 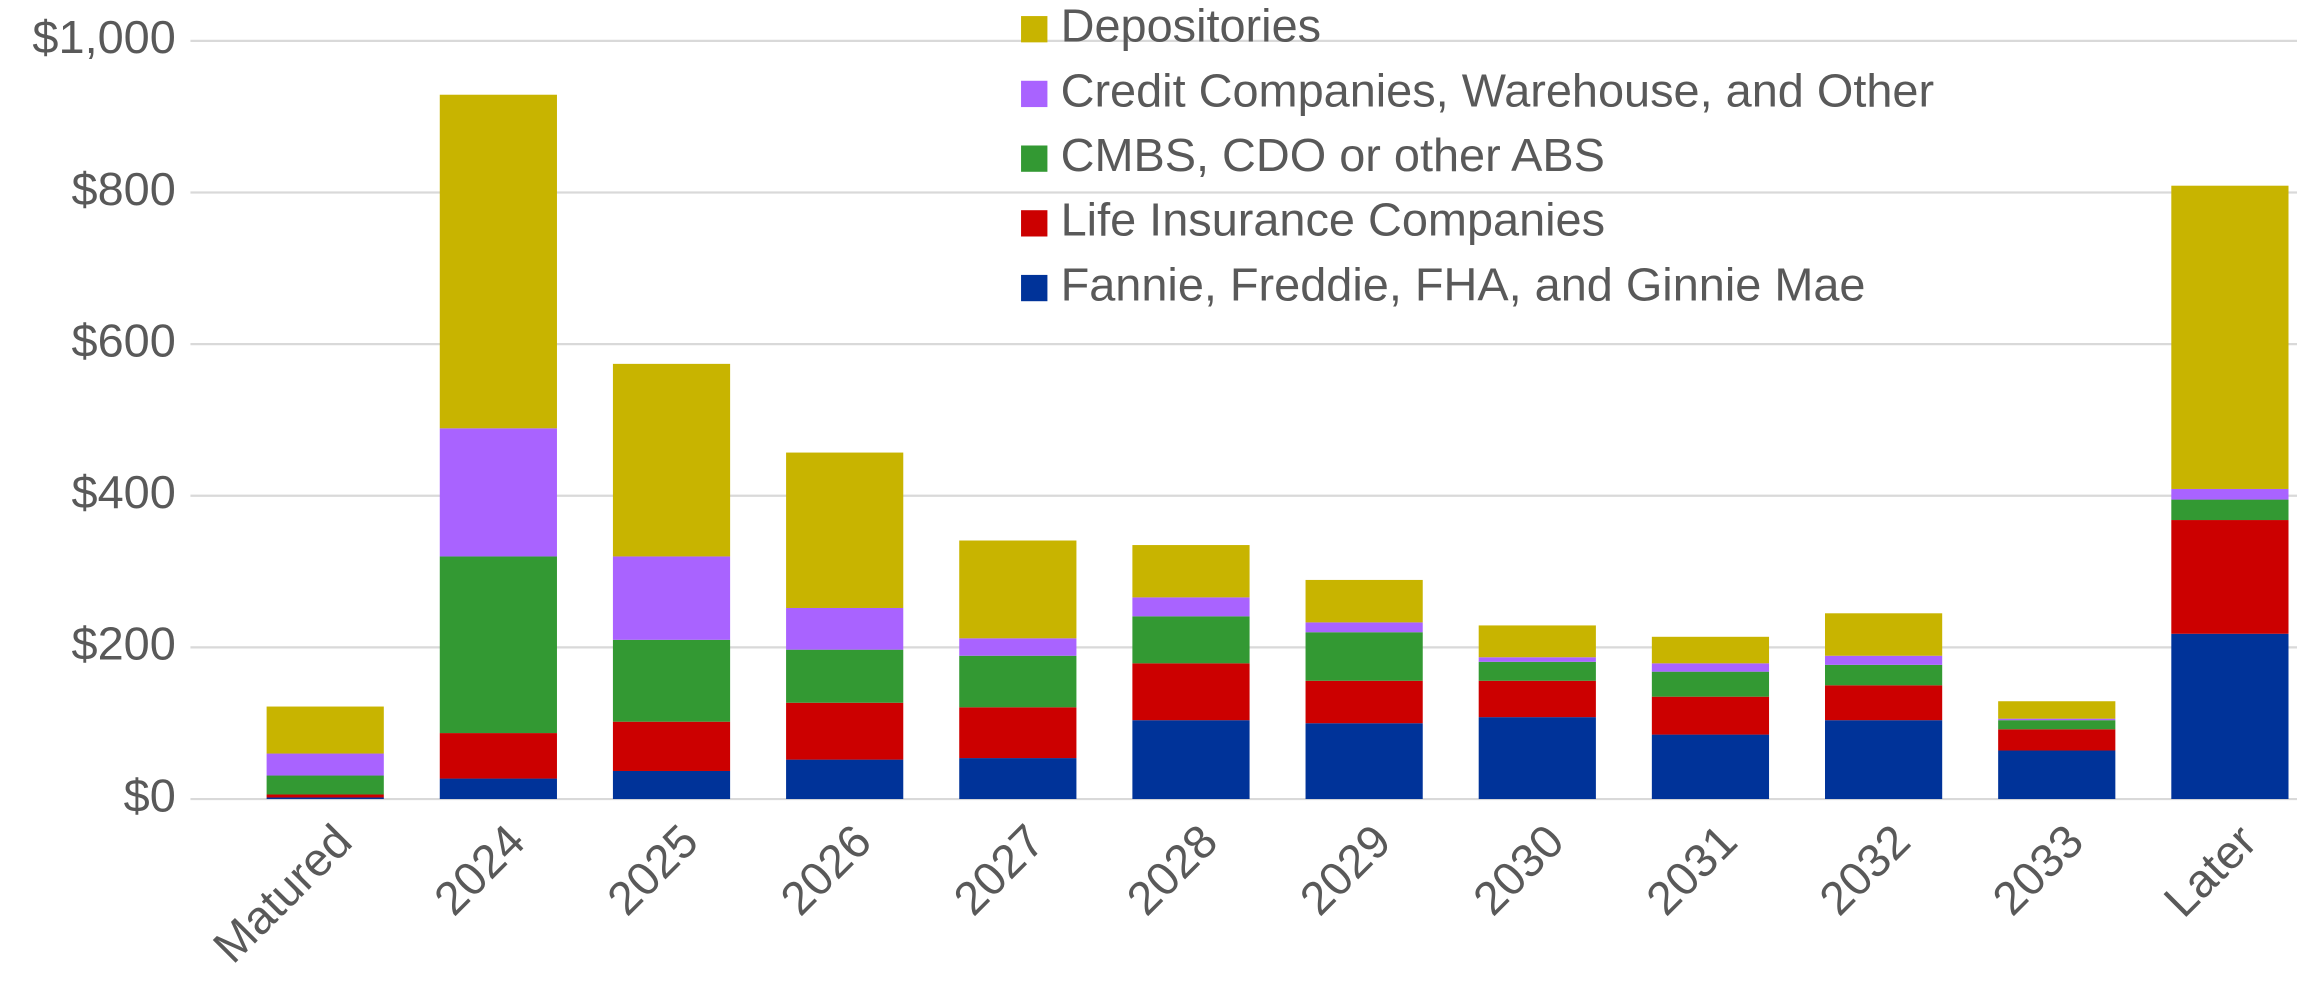 What do you see at coordinates (282, 894) in the screenshot?
I see `x-tick-label: Matured` at bounding box center [282, 894].